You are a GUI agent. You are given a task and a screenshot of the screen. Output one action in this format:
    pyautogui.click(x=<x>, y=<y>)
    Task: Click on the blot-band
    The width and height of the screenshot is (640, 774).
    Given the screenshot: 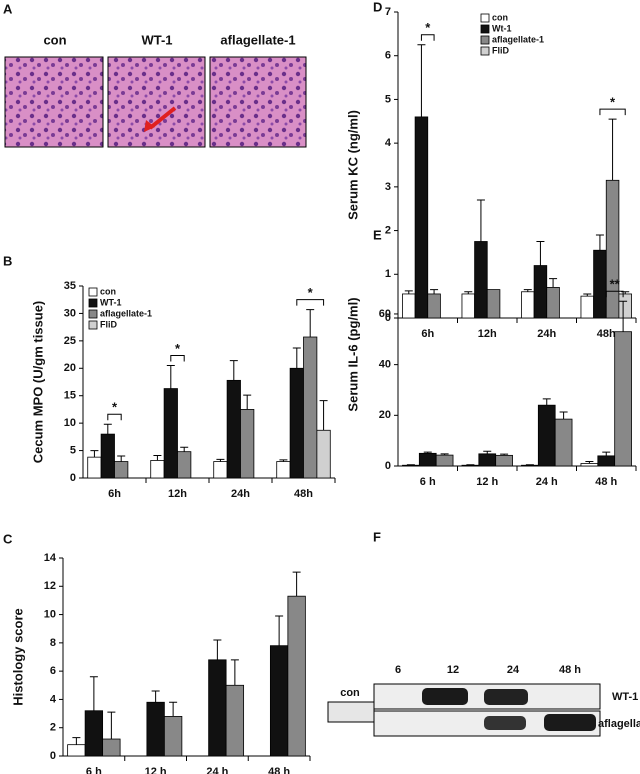 What is the action you would take?
    pyautogui.click(x=505, y=723)
    